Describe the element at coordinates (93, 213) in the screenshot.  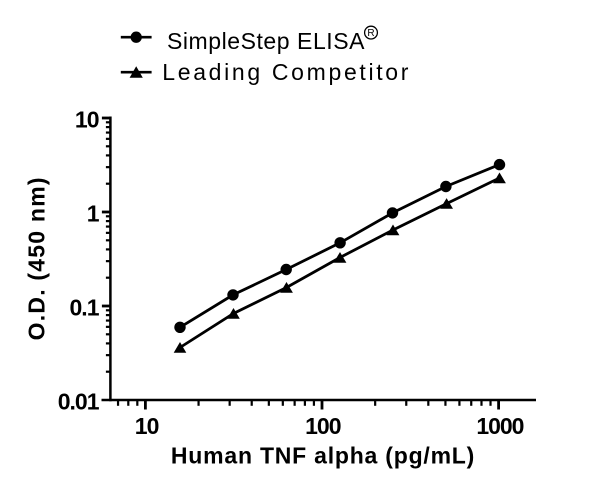
I see `svg-text: 1` at that location.